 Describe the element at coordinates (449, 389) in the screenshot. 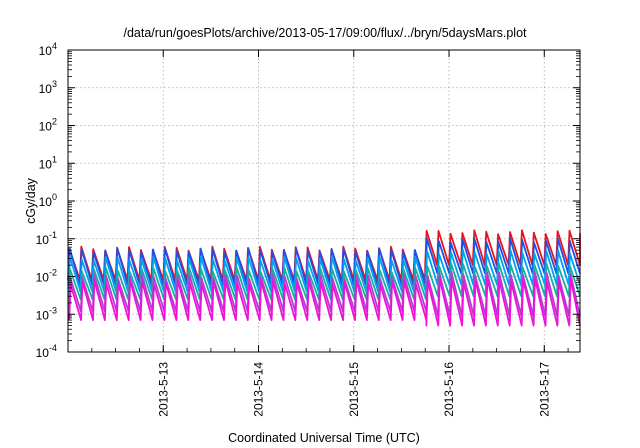

I see `x-tick-label: 2013-5-16` at that location.